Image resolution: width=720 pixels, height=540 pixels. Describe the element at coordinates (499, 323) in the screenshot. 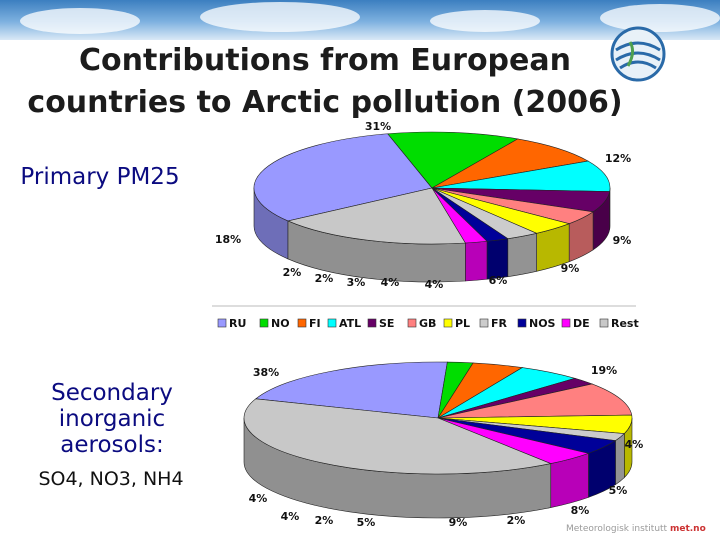

I see `legend-label-fr: FR` at that location.